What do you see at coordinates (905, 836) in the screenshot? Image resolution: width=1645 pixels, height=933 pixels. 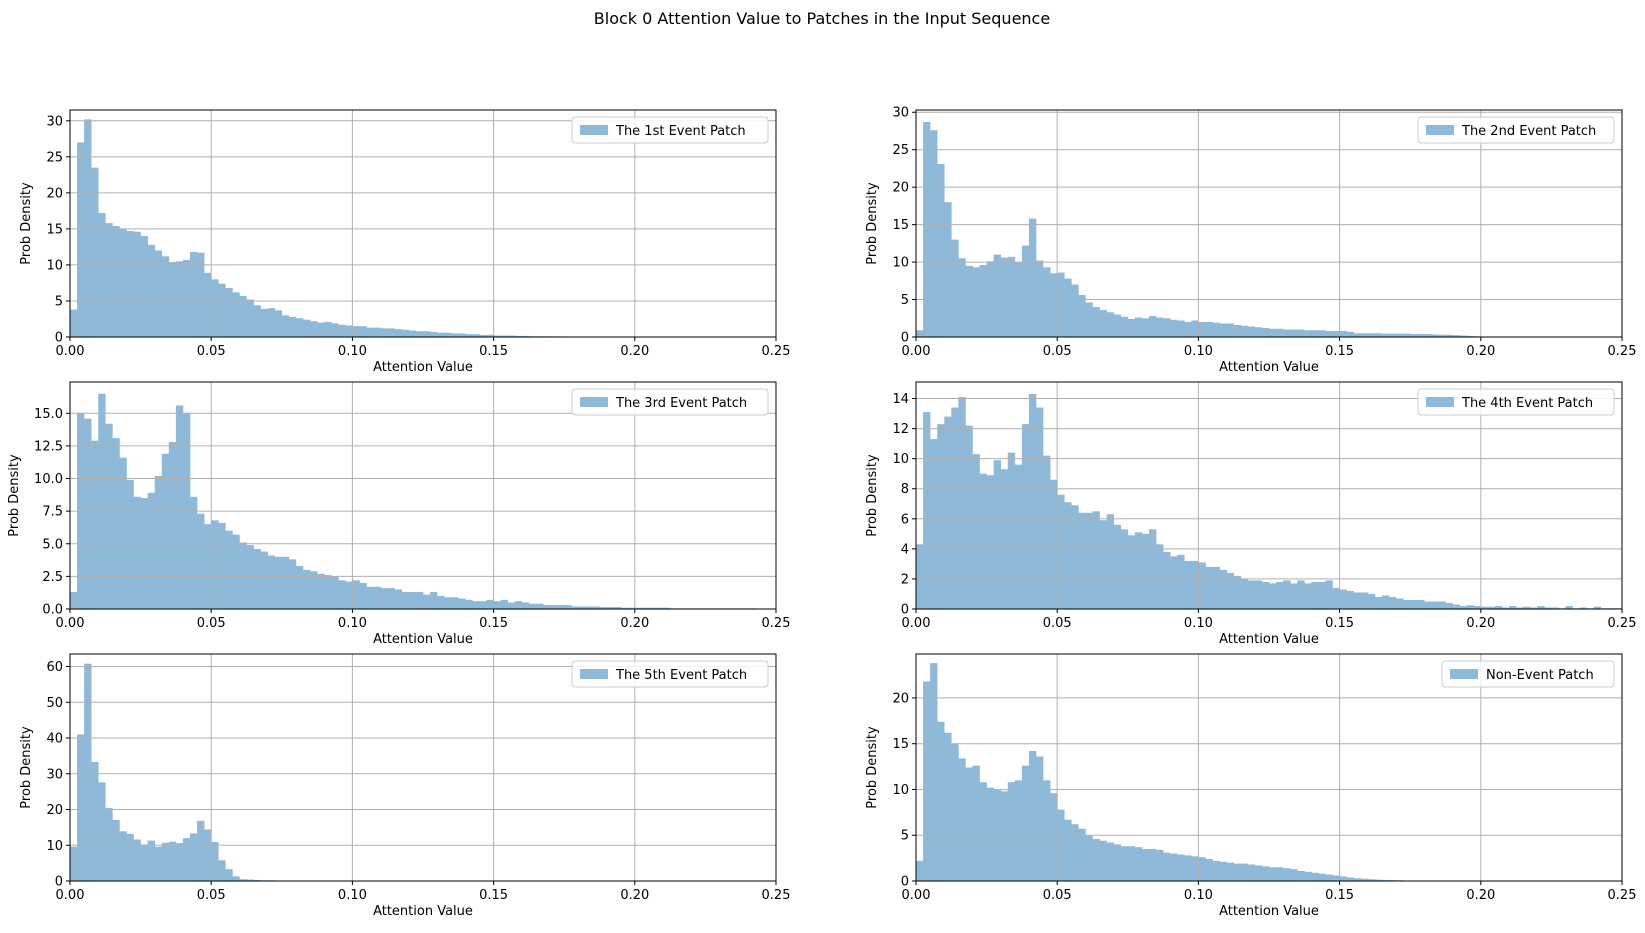 I see `y-tick-label: 5` at bounding box center [905, 836].